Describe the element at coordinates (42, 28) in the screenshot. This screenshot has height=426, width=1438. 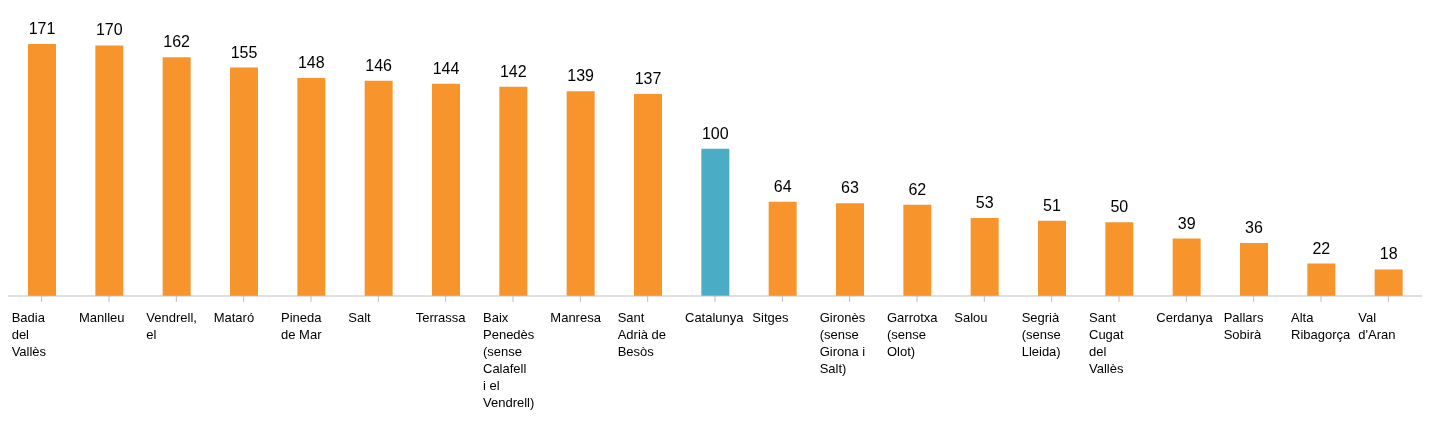
I see `data-label: 171` at that location.